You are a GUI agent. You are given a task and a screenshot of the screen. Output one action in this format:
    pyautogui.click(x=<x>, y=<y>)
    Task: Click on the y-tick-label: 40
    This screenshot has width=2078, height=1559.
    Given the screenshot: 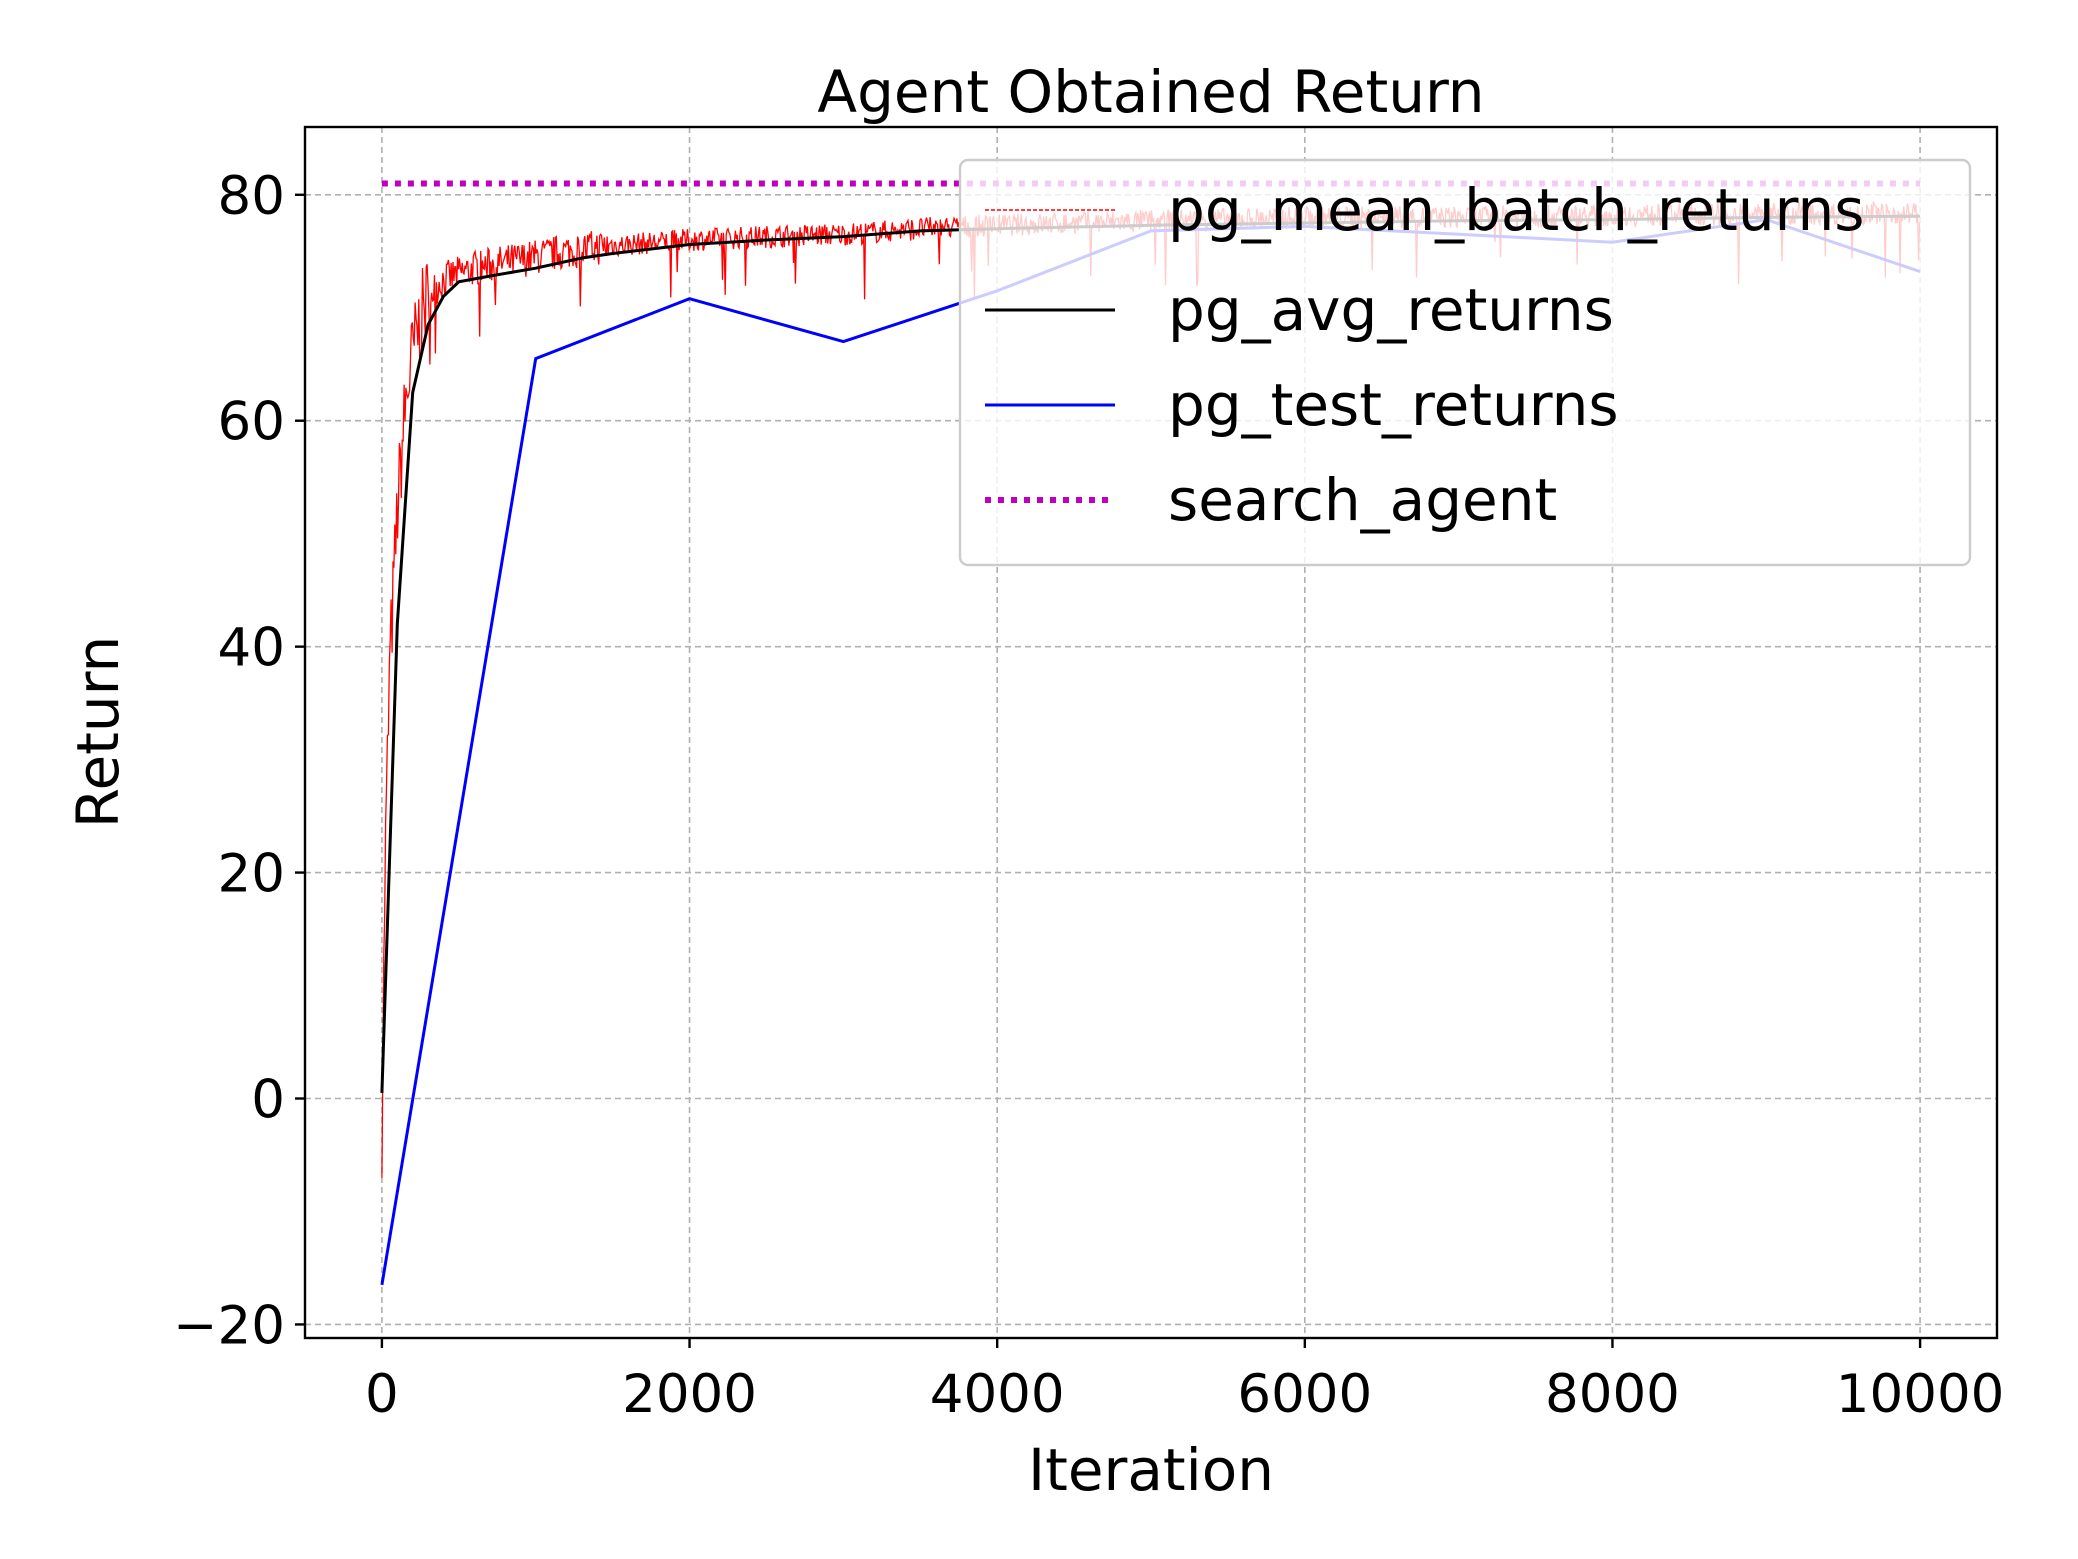 What is the action you would take?
    pyautogui.click(x=251, y=648)
    